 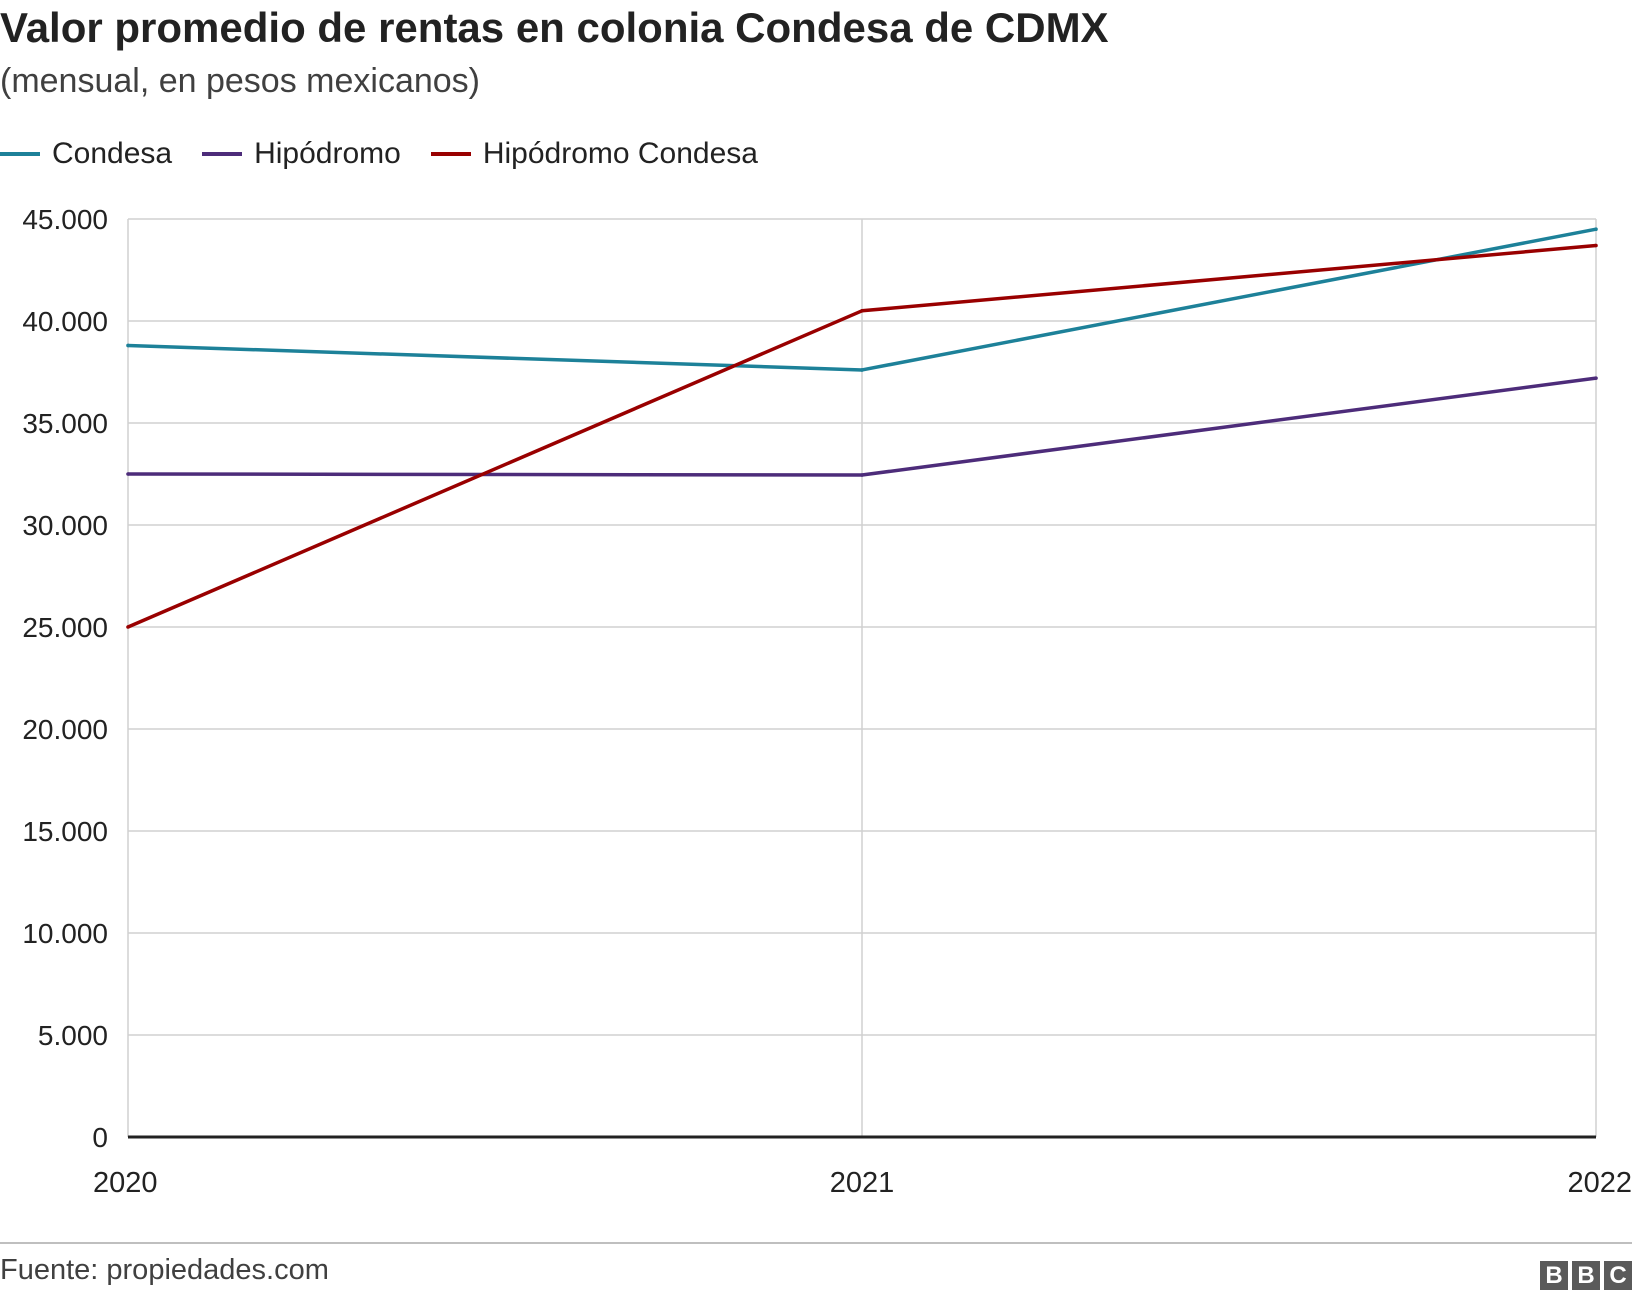 What do you see at coordinates (450, 154) in the screenshot?
I see `legend-swatch-hipodromo-condesa` at bounding box center [450, 154].